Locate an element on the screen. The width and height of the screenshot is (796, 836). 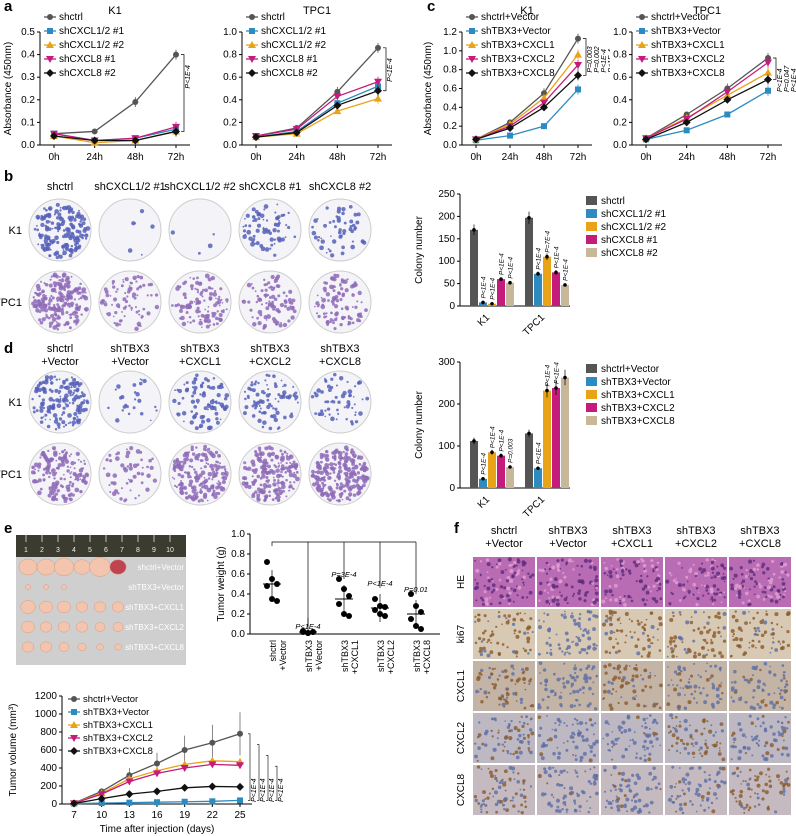
legend-label: shCXCL8 #2 is located at coordinates (87, 73).